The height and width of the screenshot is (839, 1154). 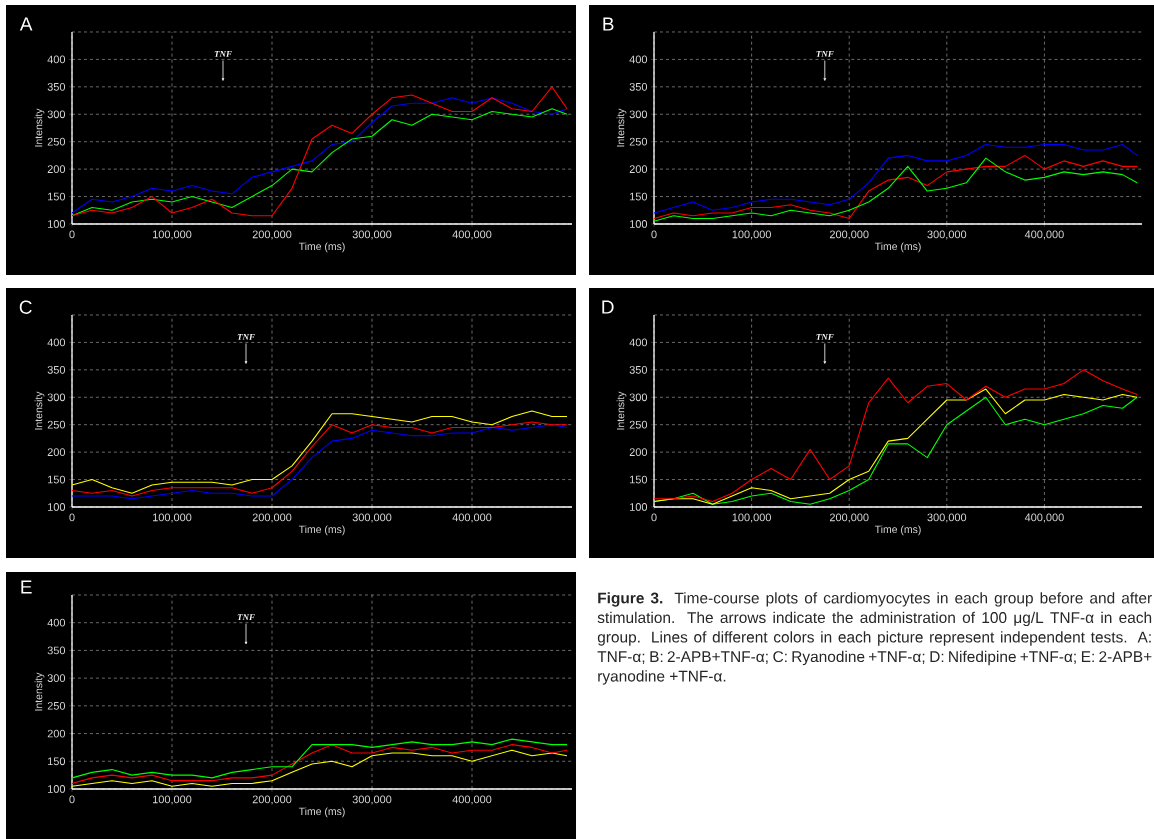 I want to click on chart-title: C, so click(x=25, y=307).